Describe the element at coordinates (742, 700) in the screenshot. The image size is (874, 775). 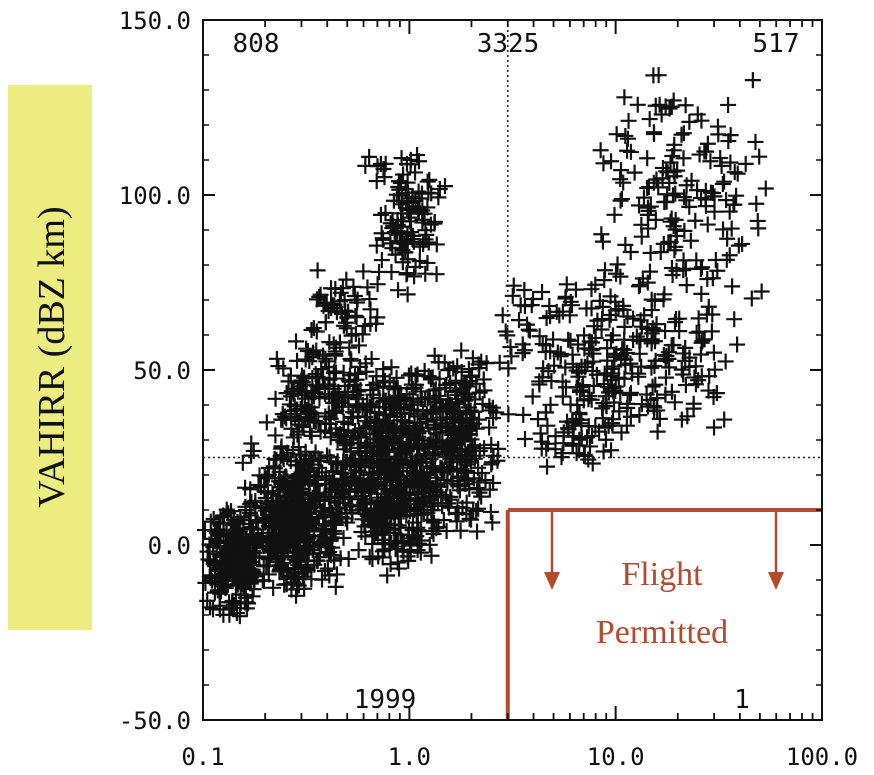
I see `quadrant-count-label: 1` at that location.